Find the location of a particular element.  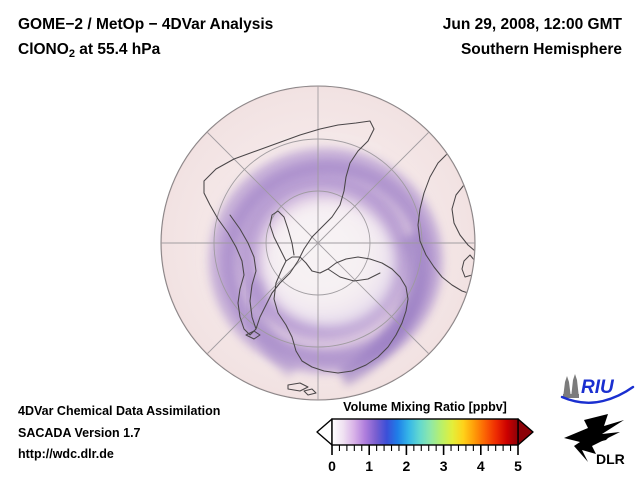

colorbar-tick-labels: 0 1 2 3 4 5 is located at coordinates (425, 466).